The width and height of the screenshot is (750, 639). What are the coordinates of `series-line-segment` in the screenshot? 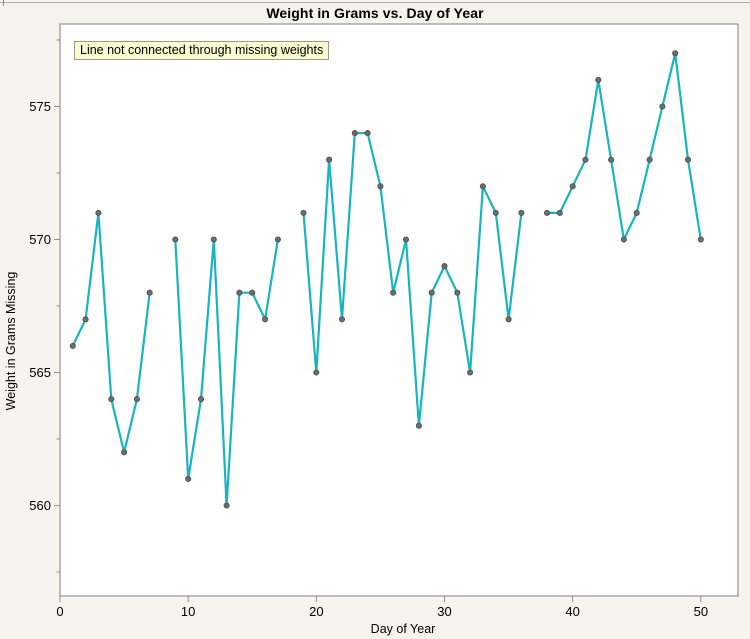 It's located at (412, 279).